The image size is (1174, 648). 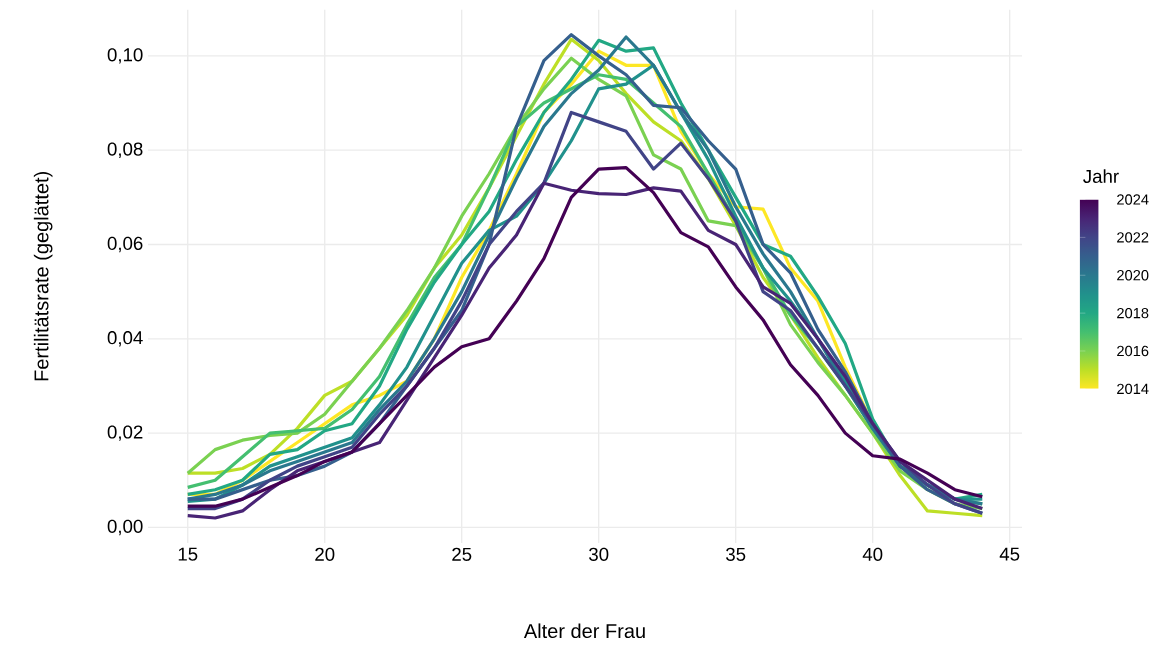 What do you see at coordinates (1133, 275) in the screenshot?
I see `color-bar-label: 2020` at bounding box center [1133, 275].